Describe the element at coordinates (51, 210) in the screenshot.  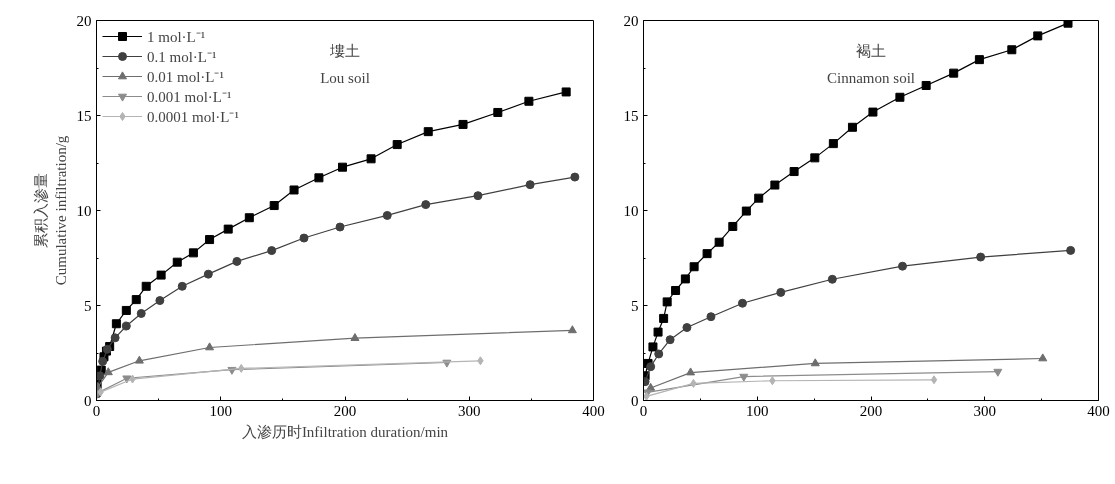
I see `y-axis-title: 累积入渗量 Cumulative infiltration/g` at that location.